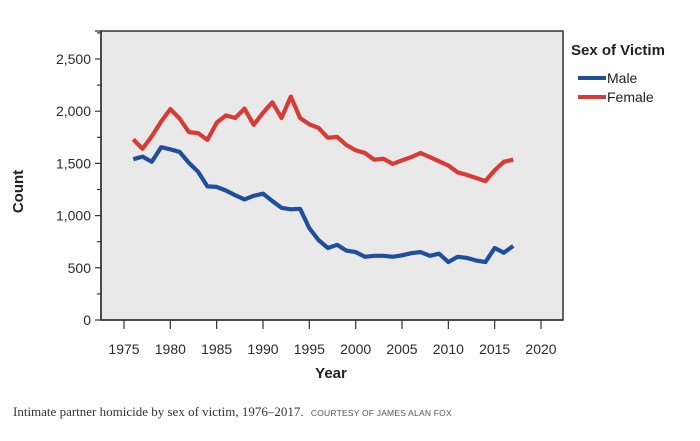 This screenshot has height=441, width=700. Describe the element at coordinates (331, 373) in the screenshot. I see `x-axis-title: Year` at that location.